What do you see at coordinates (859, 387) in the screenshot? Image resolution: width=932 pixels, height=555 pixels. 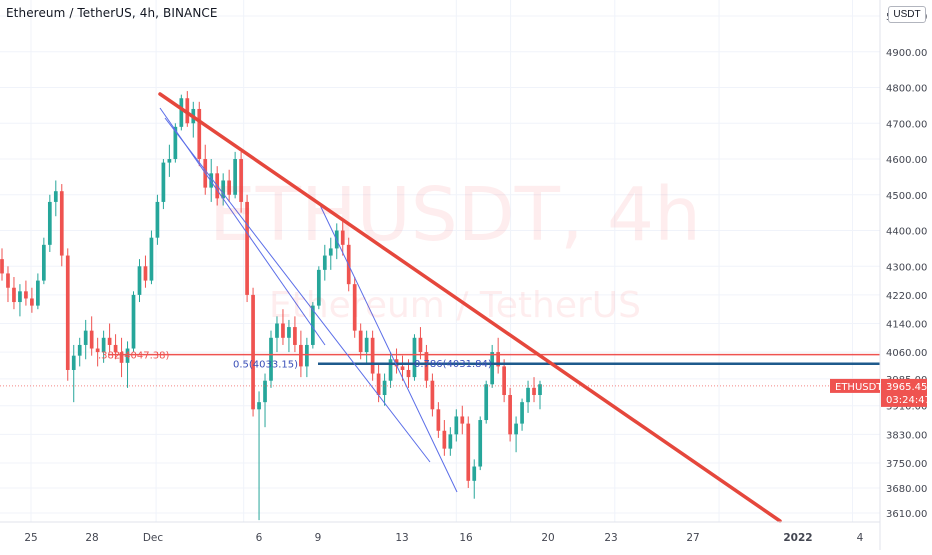 I see `symbol-tag-text: ETHUSDT` at bounding box center [859, 387].